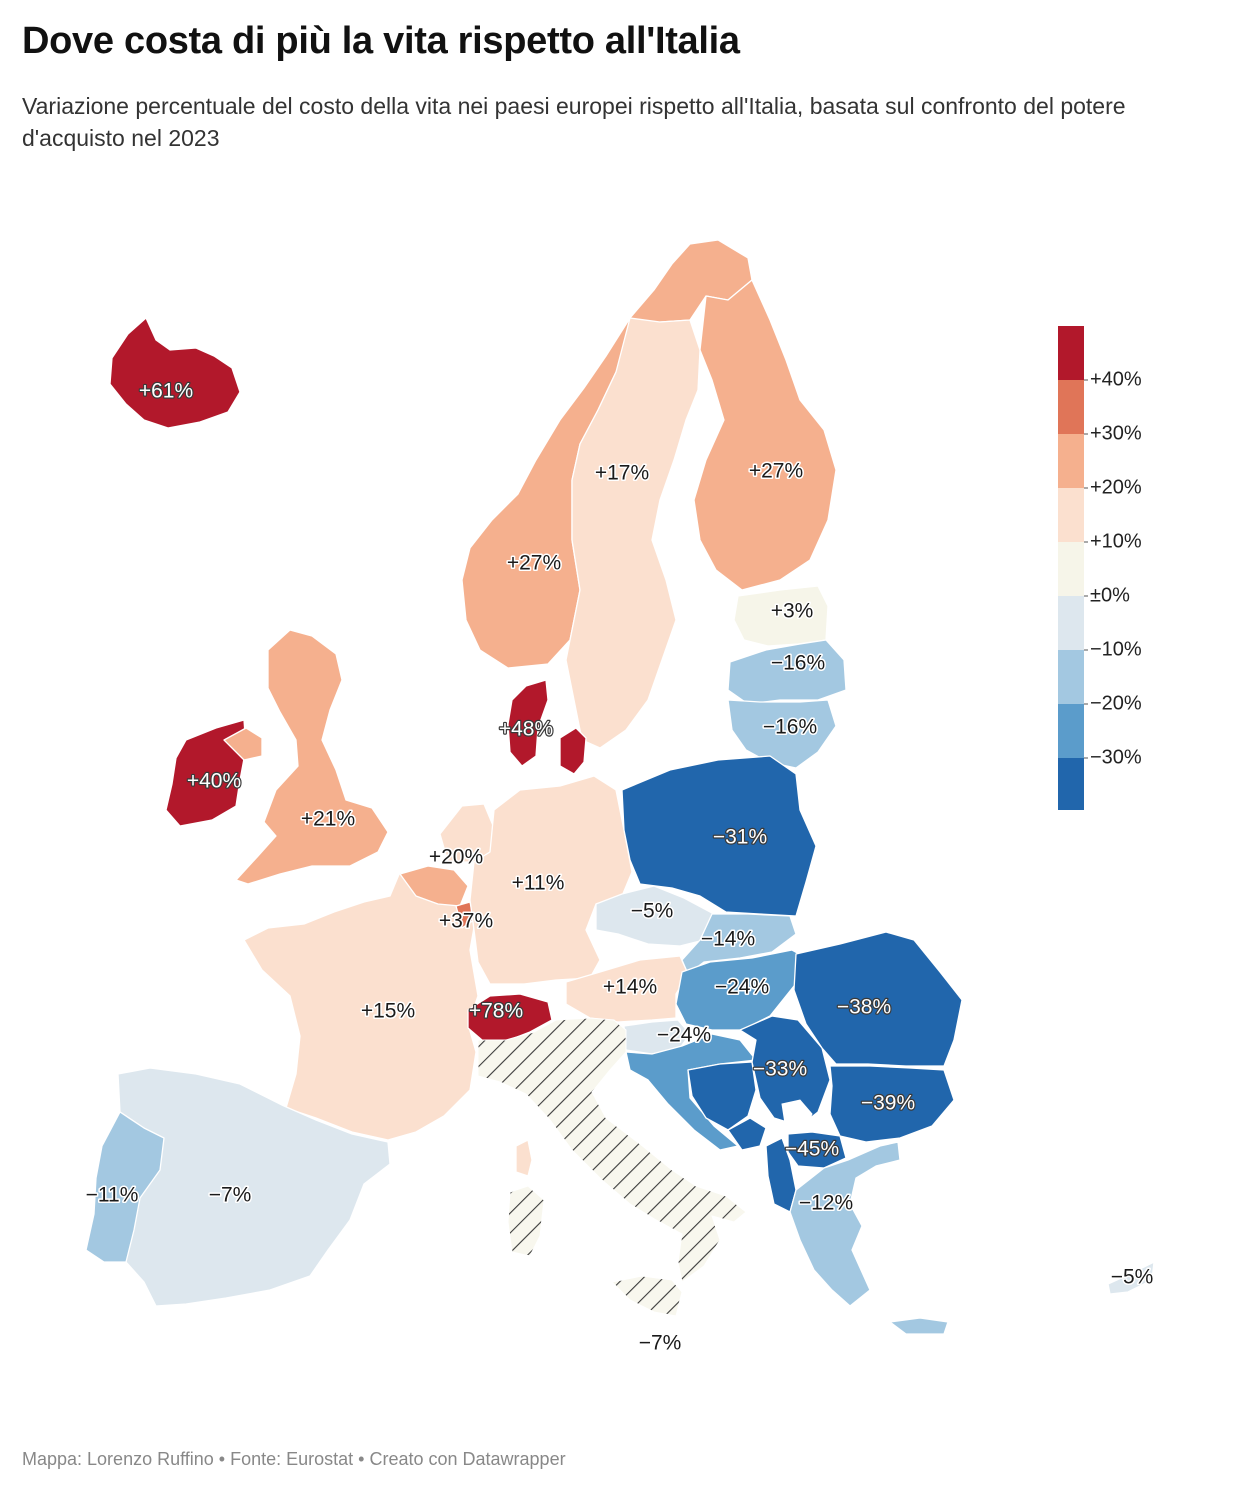 The height and width of the screenshot is (1494, 1240). What do you see at coordinates (722, 1096) in the screenshot?
I see `country-bosnia` at bounding box center [722, 1096].